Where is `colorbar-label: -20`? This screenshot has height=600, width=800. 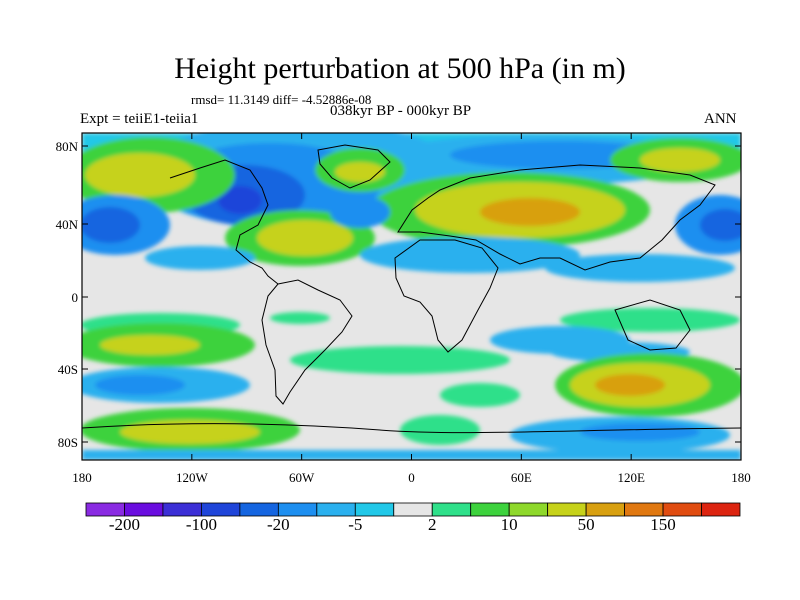
colorbar-label: -20 is located at coordinates (278, 524).